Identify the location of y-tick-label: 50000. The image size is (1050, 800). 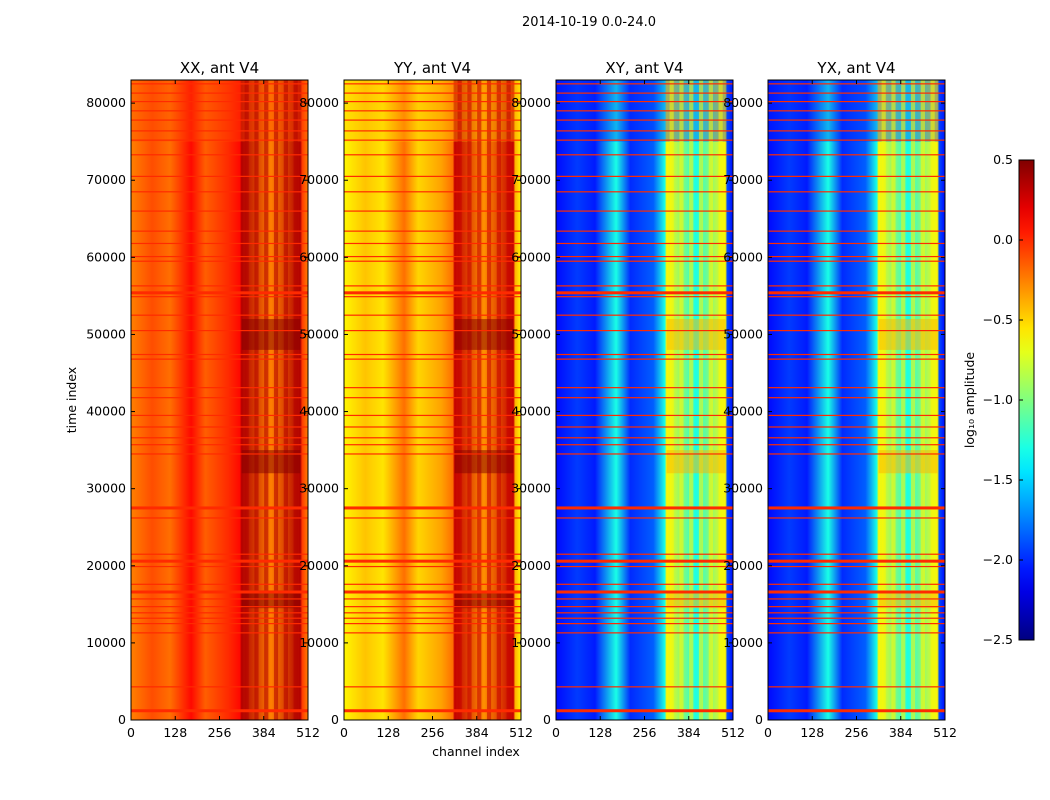
(743, 333).